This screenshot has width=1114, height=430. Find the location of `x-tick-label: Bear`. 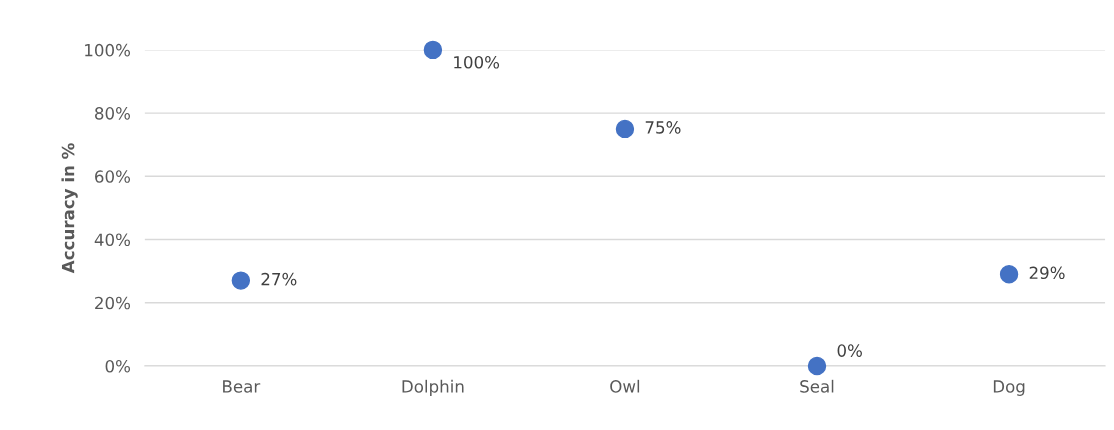

x-tick-label: Bear is located at coordinates (242, 386).